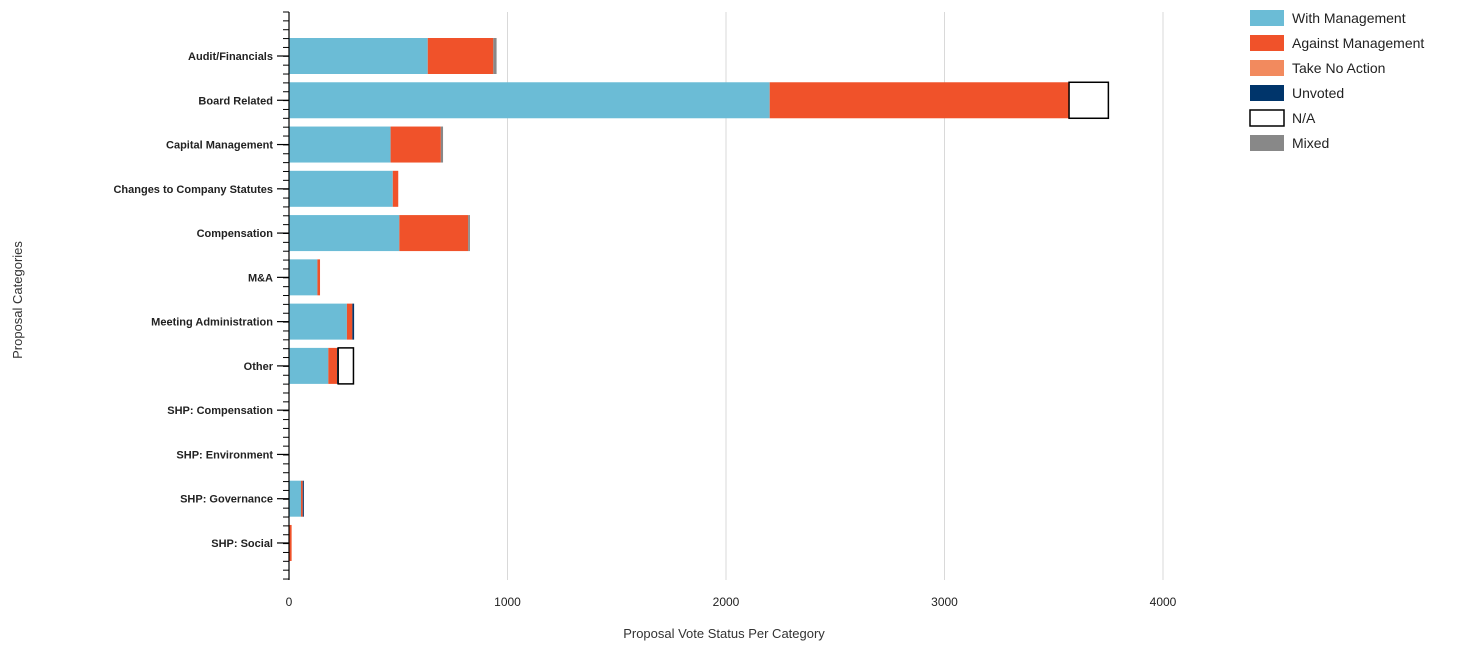 Image resolution: width=1464 pixels, height=649 pixels. What do you see at coordinates (212, 323) in the screenshot?
I see `category-label-meeting-administration: Meeting Administration` at bounding box center [212, 323].